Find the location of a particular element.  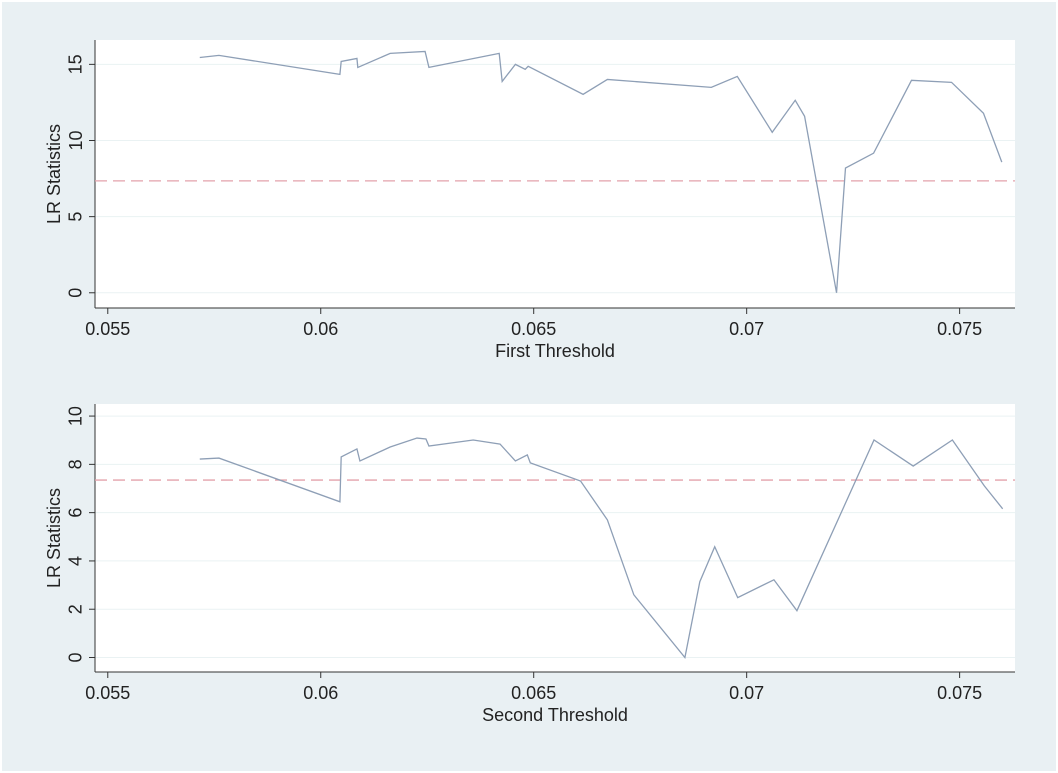

y-tick-label: 4 is located at coordinates (76, 561).